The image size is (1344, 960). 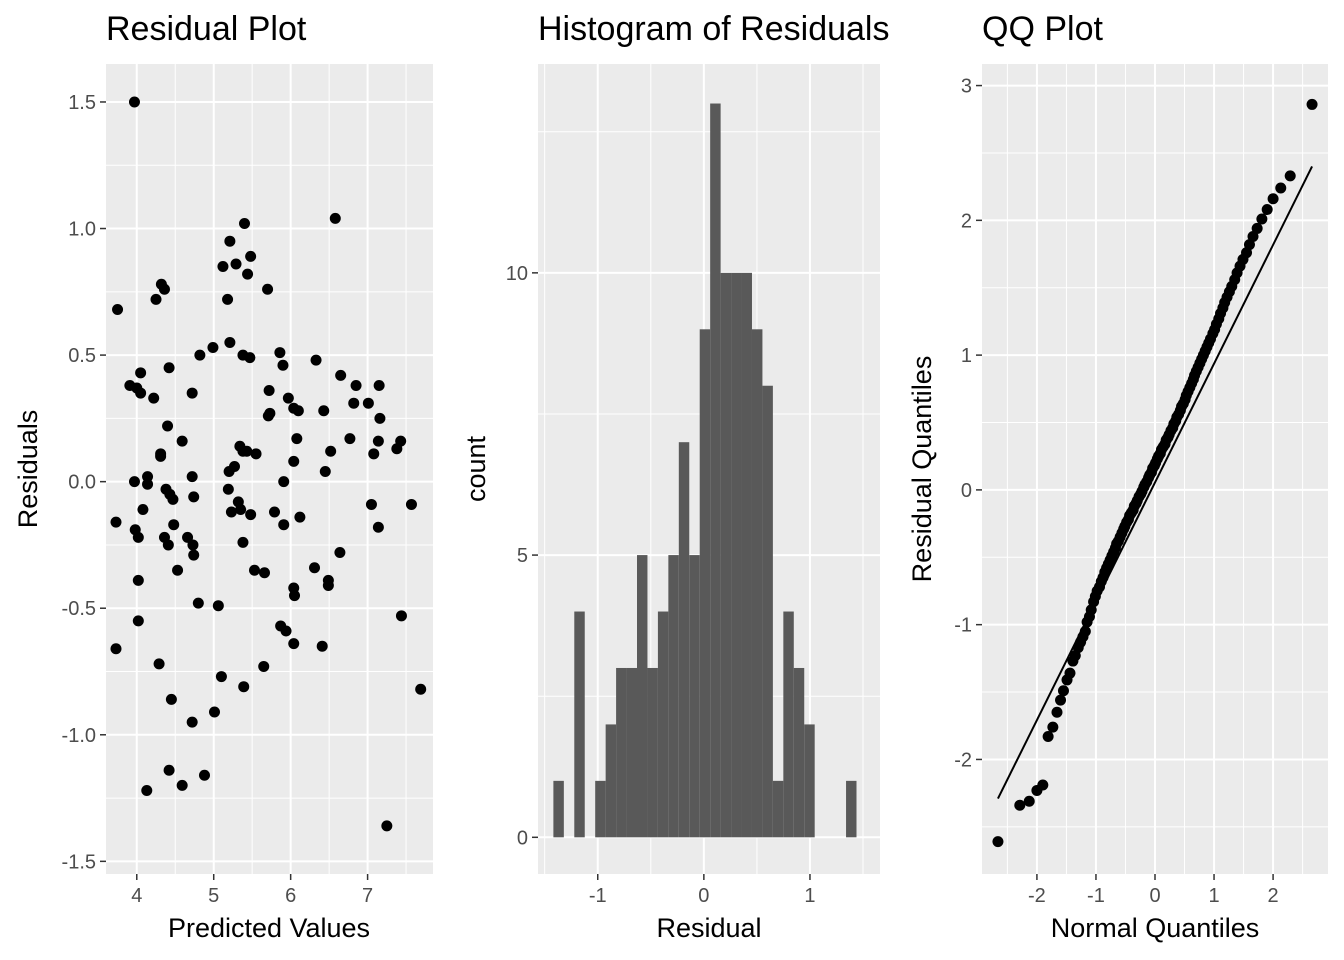 I want to click on histogram-y-axis-title: count, so click(x=476, y=468).